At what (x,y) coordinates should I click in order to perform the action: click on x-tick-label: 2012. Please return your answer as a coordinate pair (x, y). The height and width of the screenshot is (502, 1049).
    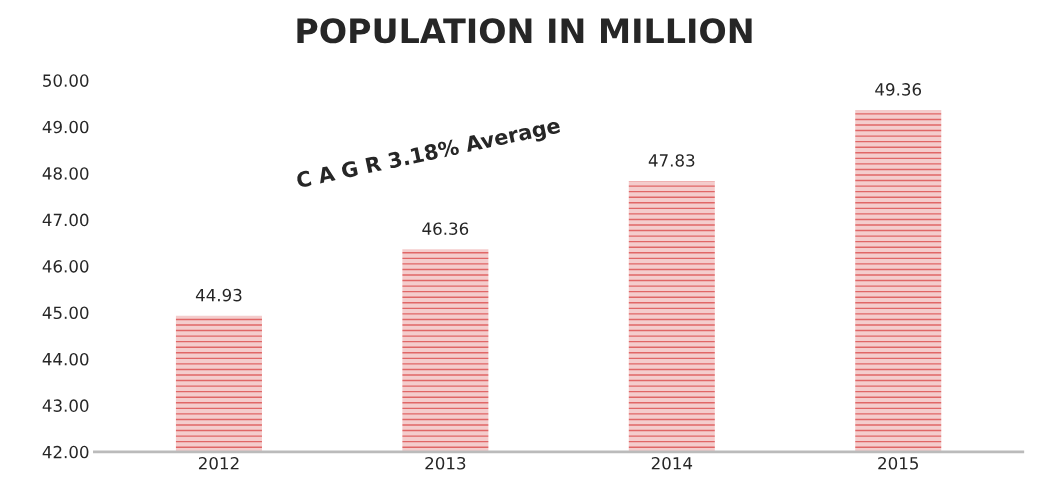
    Looking at the image, I should click on (218, 463).